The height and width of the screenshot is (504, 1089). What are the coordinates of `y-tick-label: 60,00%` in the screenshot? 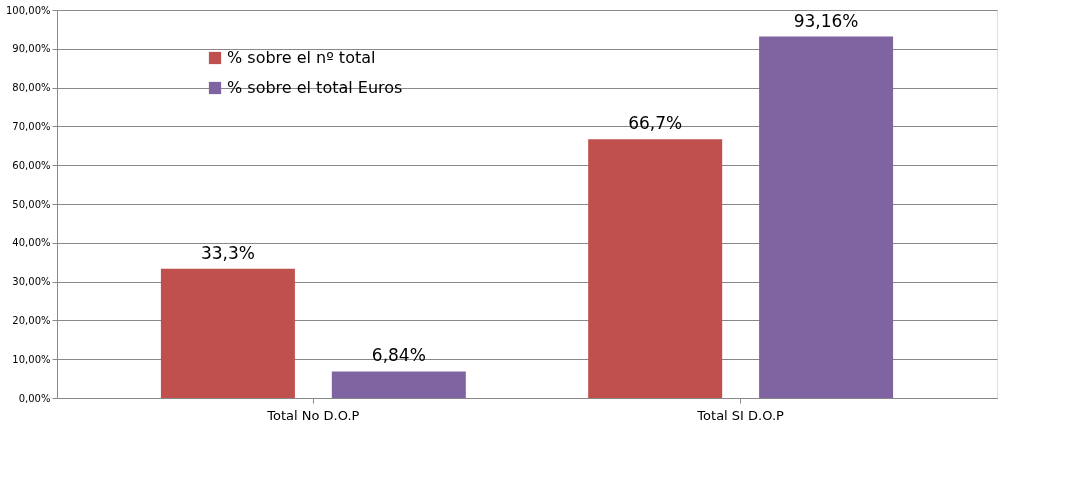 It's located at (31, 165).